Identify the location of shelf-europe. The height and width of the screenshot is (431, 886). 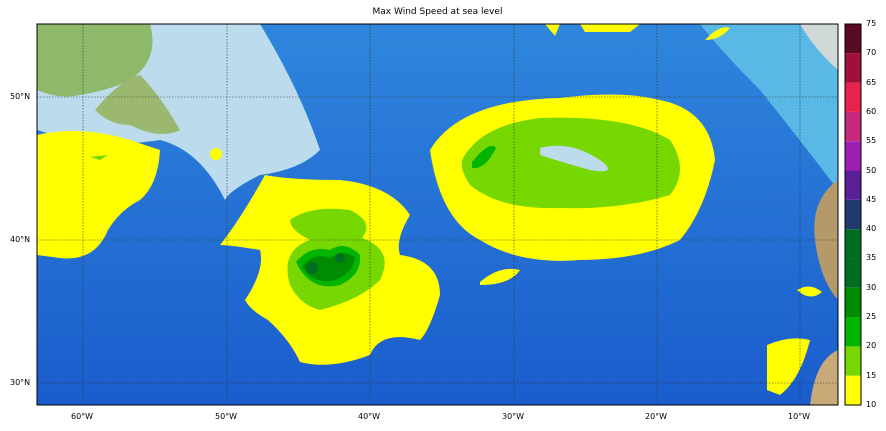
(769, 107).